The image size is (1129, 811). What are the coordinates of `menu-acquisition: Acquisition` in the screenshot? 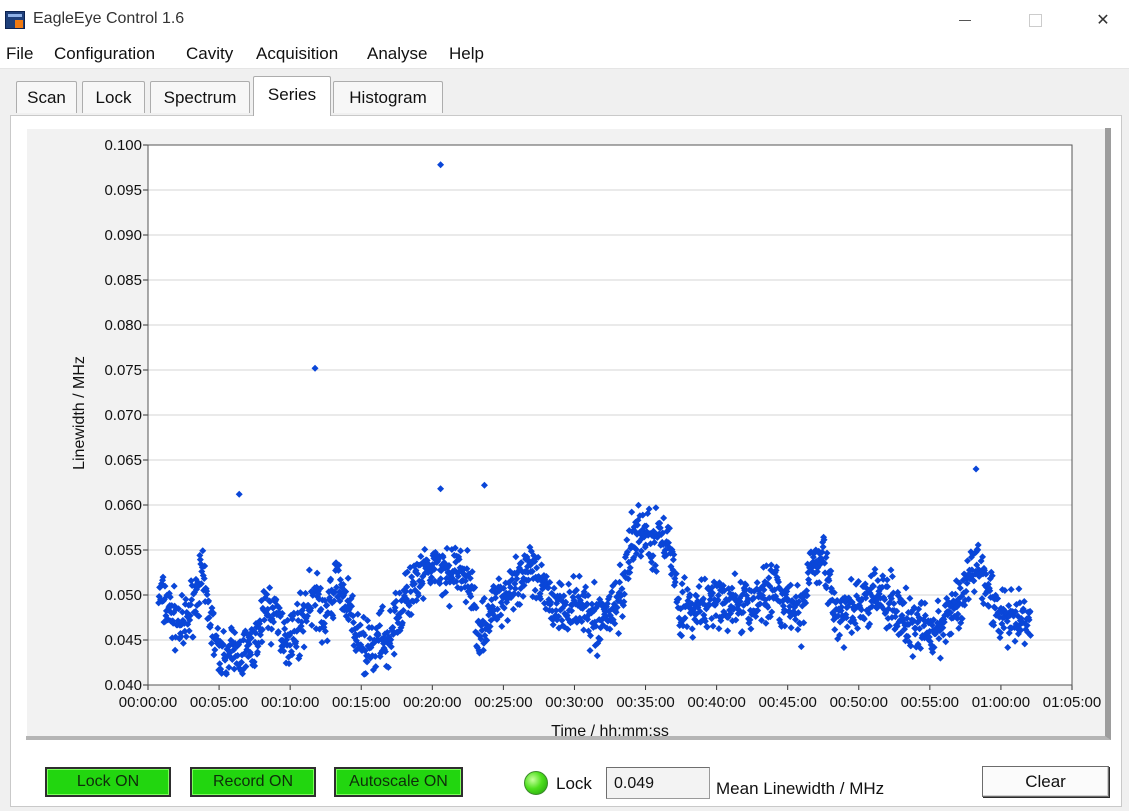 It's located at (297, 53).